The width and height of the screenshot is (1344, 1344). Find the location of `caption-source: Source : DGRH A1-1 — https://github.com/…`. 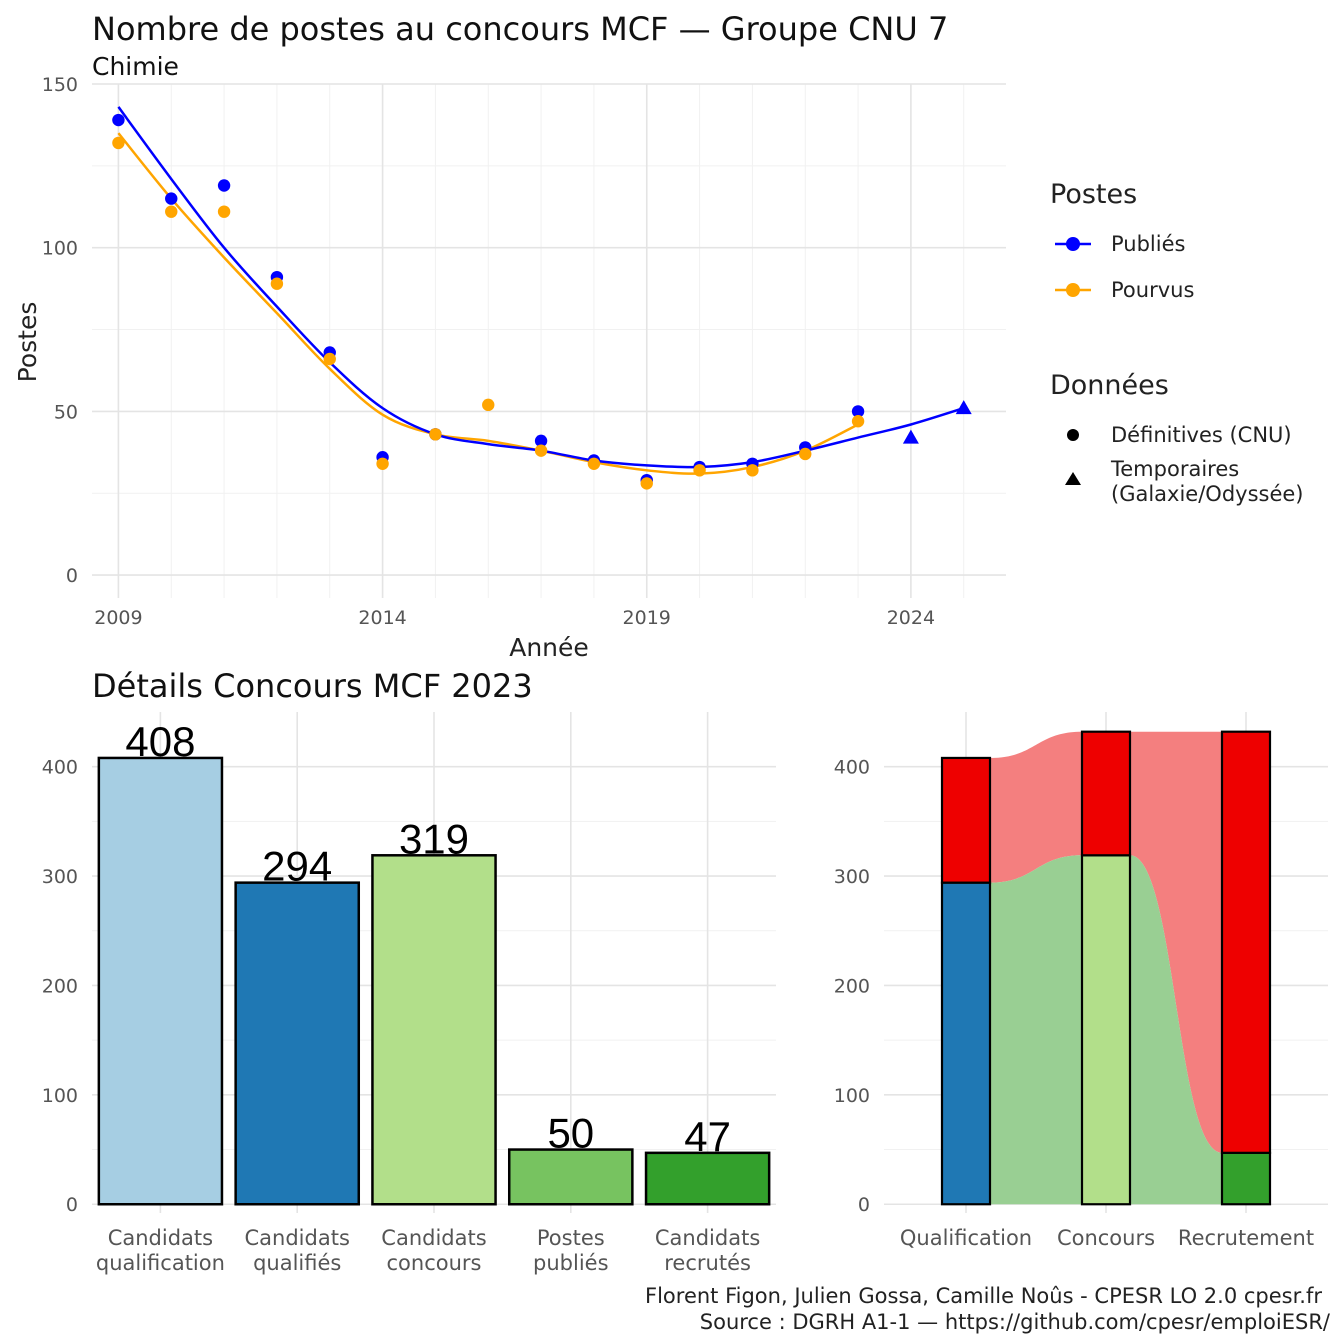

caption-source: Source : DGRH A1-1 — https://github.com/… is located at coordinates (1015, 1322).